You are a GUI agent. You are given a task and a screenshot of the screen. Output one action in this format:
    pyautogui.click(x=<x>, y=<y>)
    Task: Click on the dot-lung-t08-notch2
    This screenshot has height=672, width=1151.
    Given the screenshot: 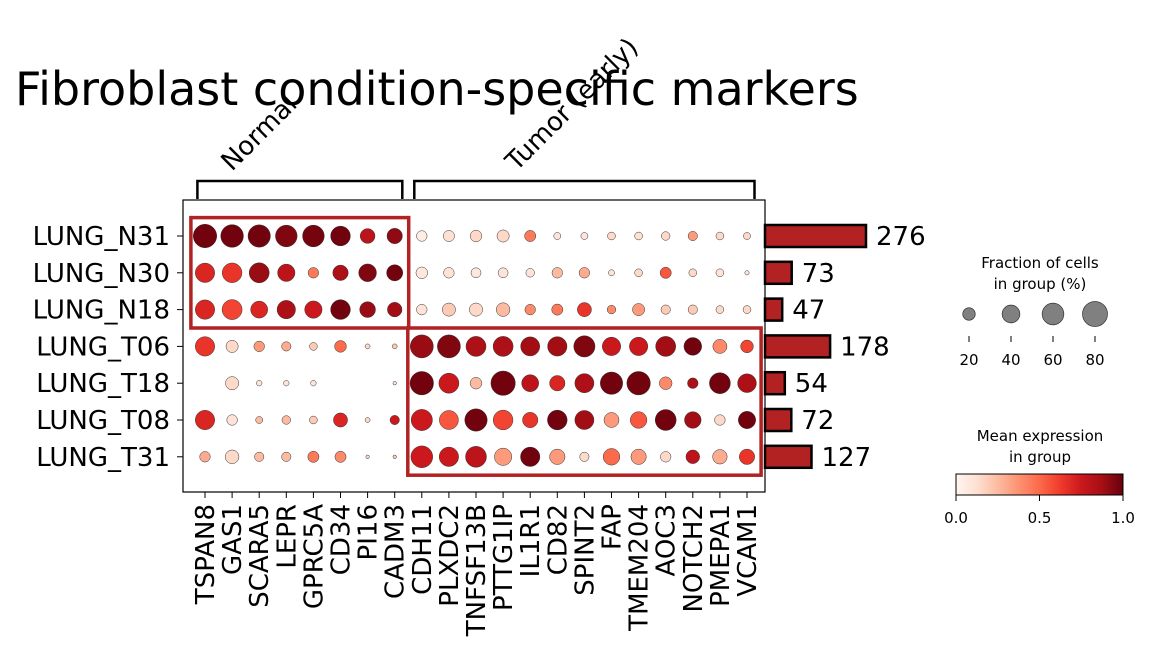 What is the action you would take?
    pyautogui.click(x=693, y=420)
    